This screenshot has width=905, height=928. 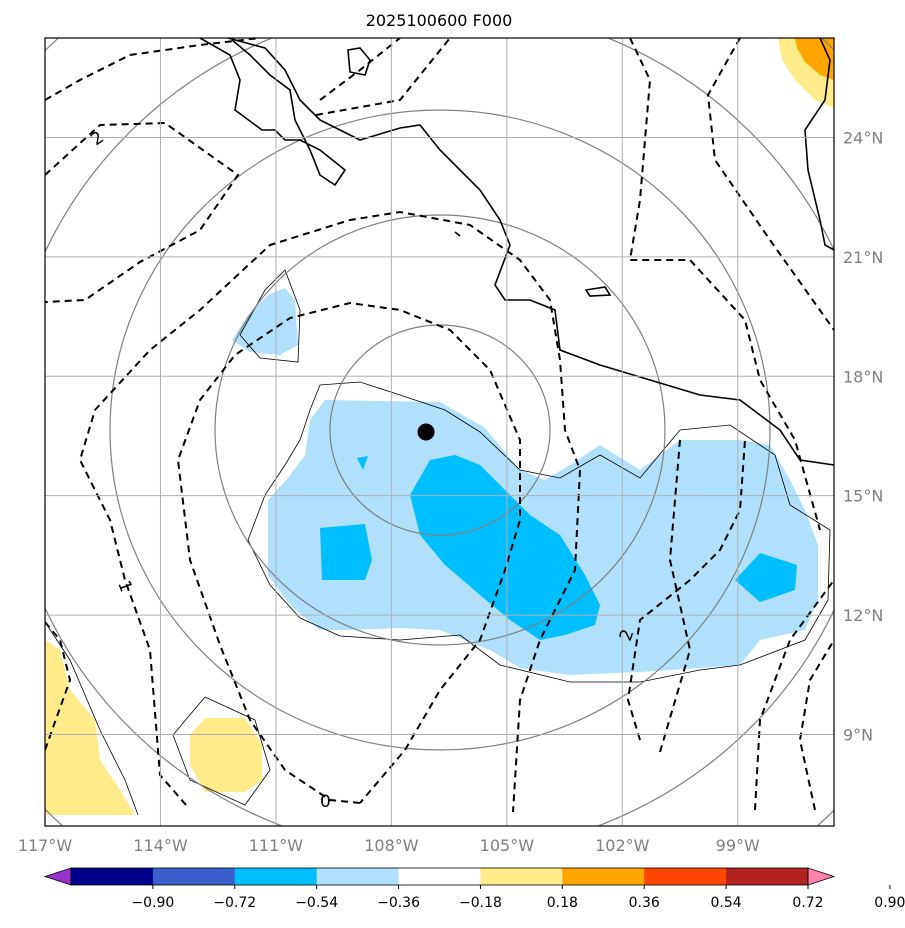 What do you see at coordinates (480, 903) in the screenshot?
I see `colorbar-label: −0.18` at bounding box center [480, 903].